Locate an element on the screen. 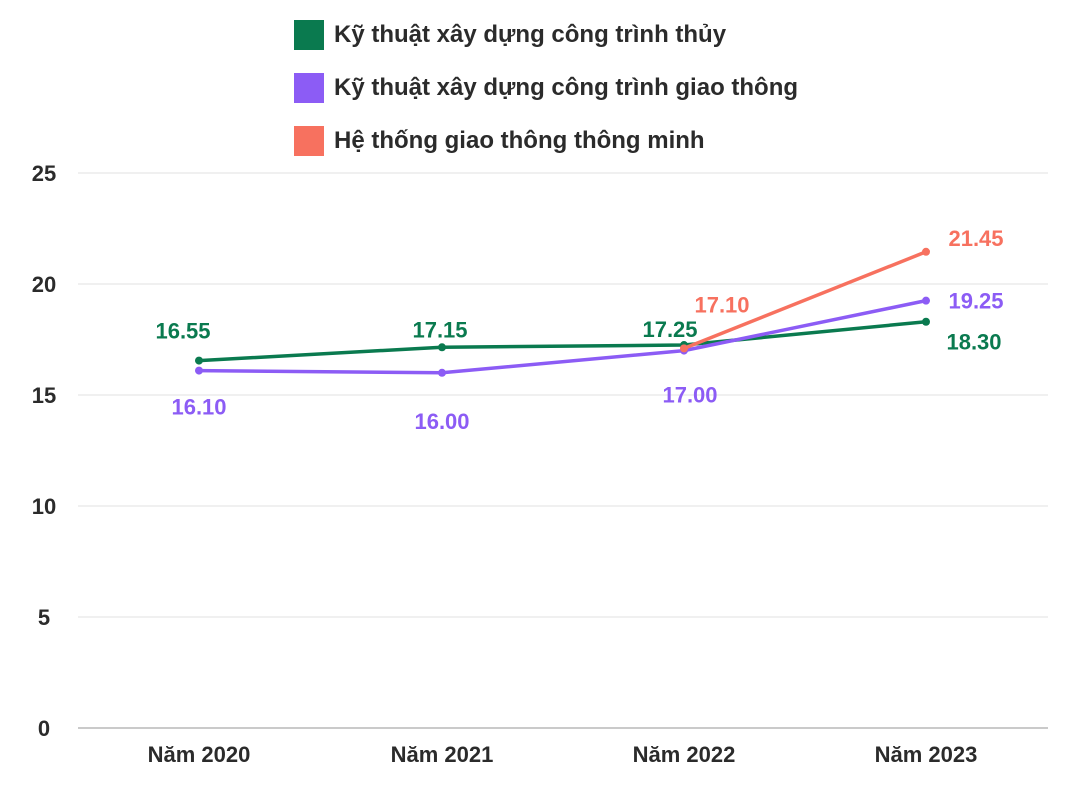 This screenshot has width=1090, height=786. y-tick-label: 0 is located at coordinates (44, 728).